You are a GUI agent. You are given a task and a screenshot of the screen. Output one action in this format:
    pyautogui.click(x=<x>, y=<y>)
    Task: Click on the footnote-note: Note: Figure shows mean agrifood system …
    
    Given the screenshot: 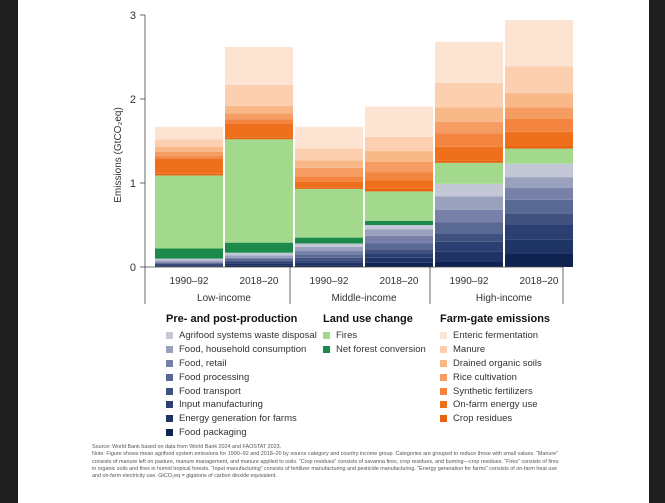 What is the action you would take?
    pyautogui.click(x=325, y=465)
    